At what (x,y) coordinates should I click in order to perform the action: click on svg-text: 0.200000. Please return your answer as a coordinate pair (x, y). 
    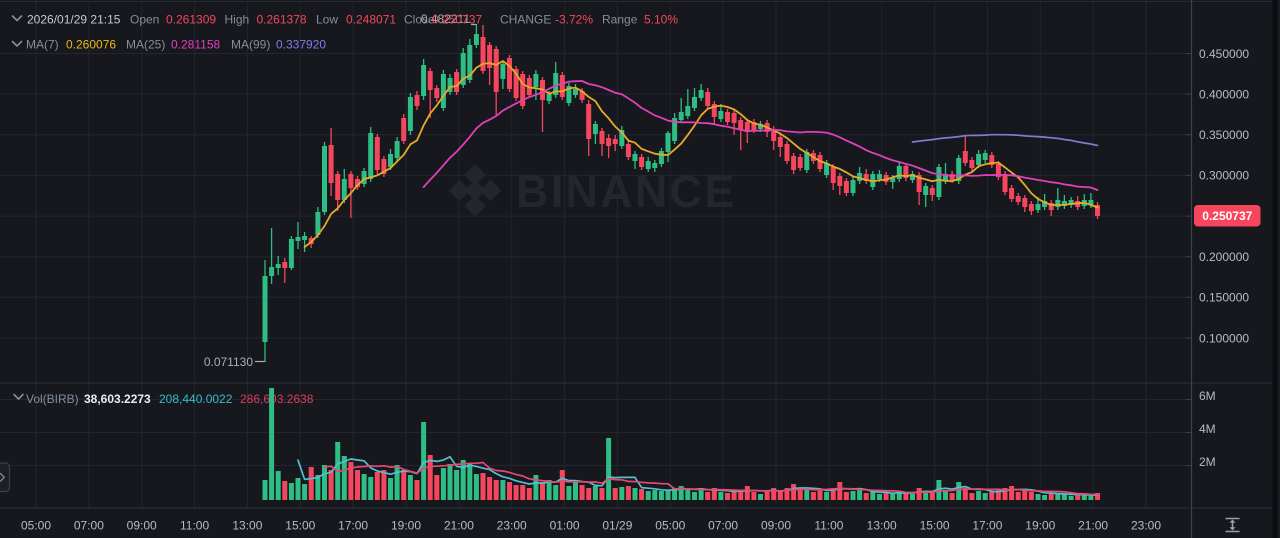
    Looking at the image, I should click on (1224, 257).